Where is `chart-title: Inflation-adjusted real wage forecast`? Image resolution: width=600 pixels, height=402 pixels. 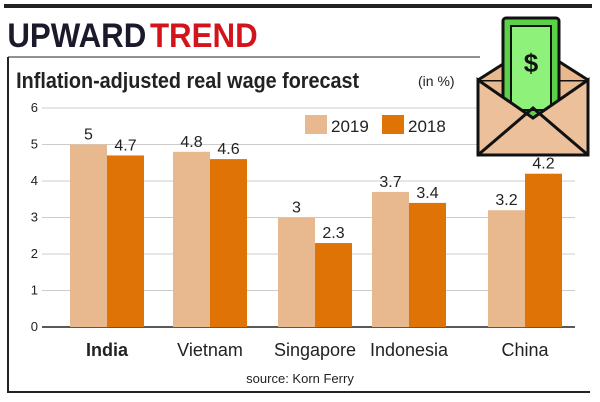 chart-title: Inflation-adjusted real wage forecast is located at coordinates (187, 81).